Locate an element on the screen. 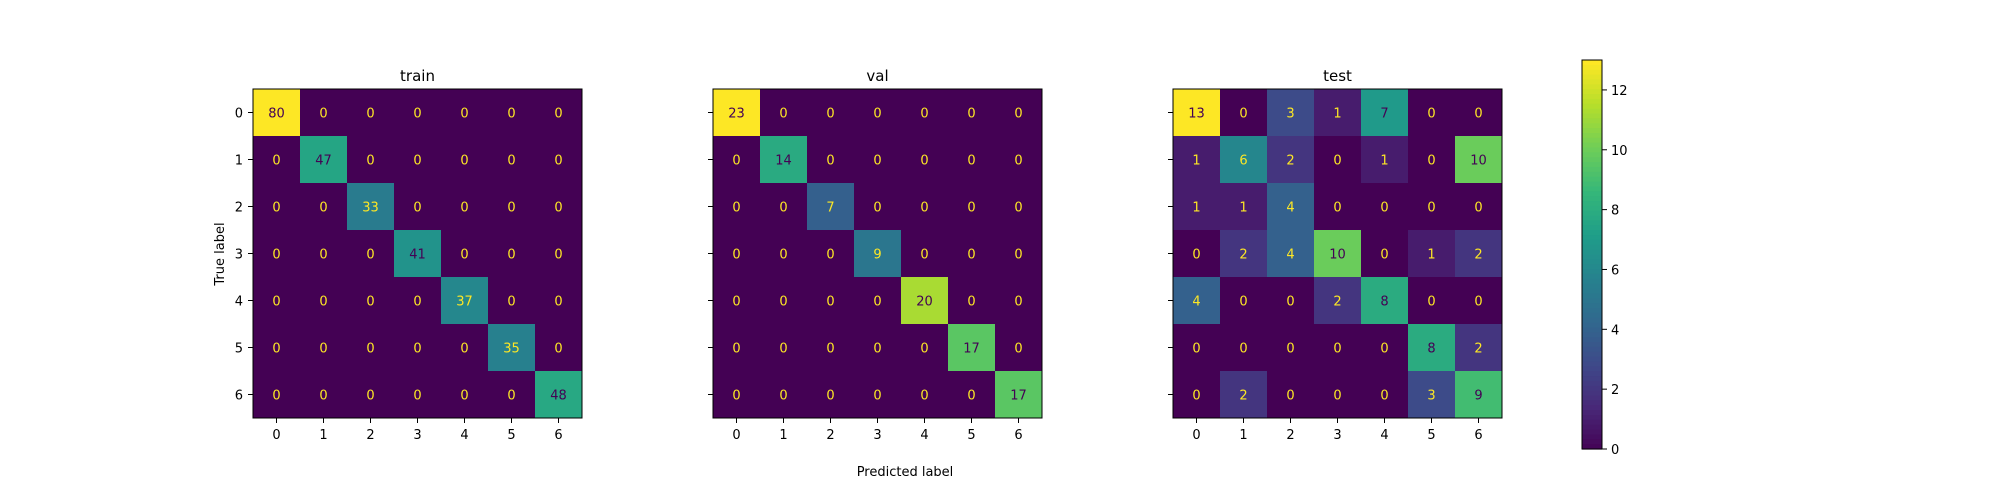  x-axis-label: Predicted label is located at coordinates (905, 472).